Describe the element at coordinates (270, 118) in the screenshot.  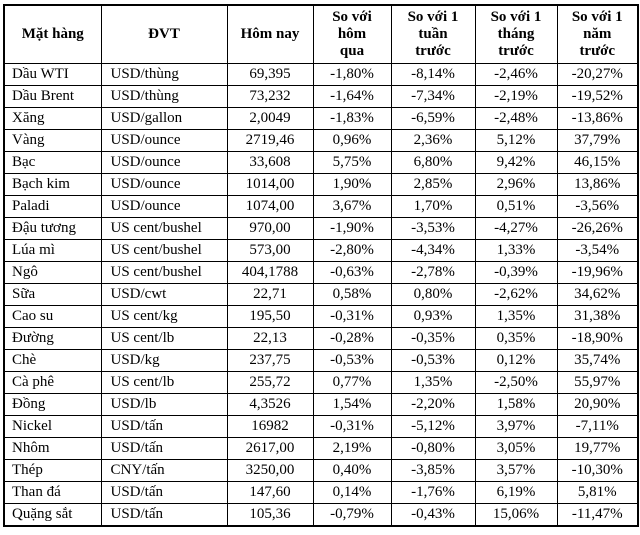
I see `cell-today: 2,0049` at that location.